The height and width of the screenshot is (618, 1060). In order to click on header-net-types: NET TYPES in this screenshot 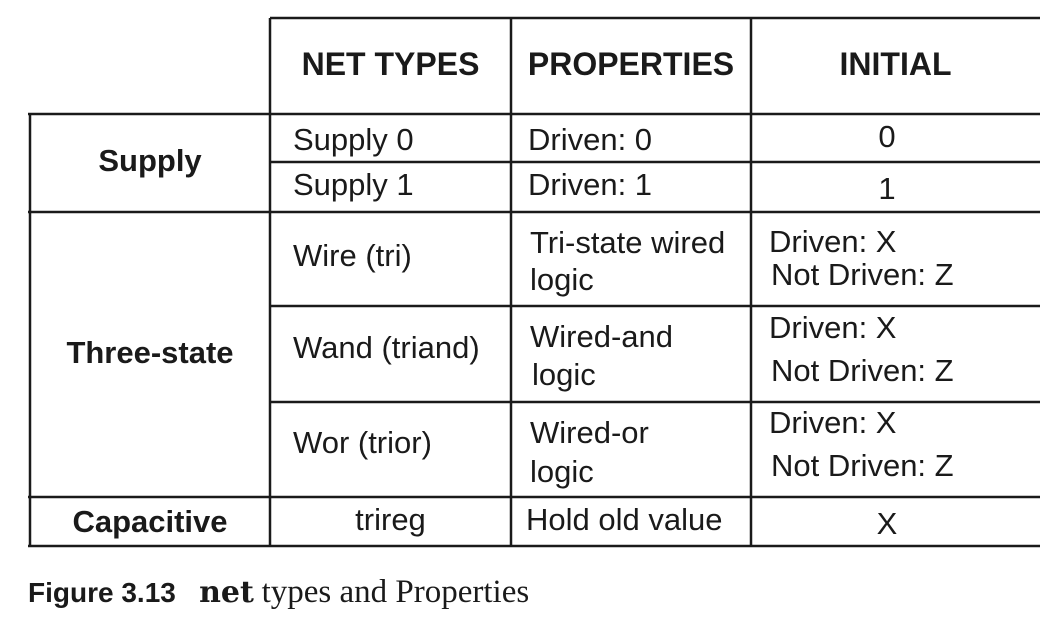, I will do `click(390, 64)`.